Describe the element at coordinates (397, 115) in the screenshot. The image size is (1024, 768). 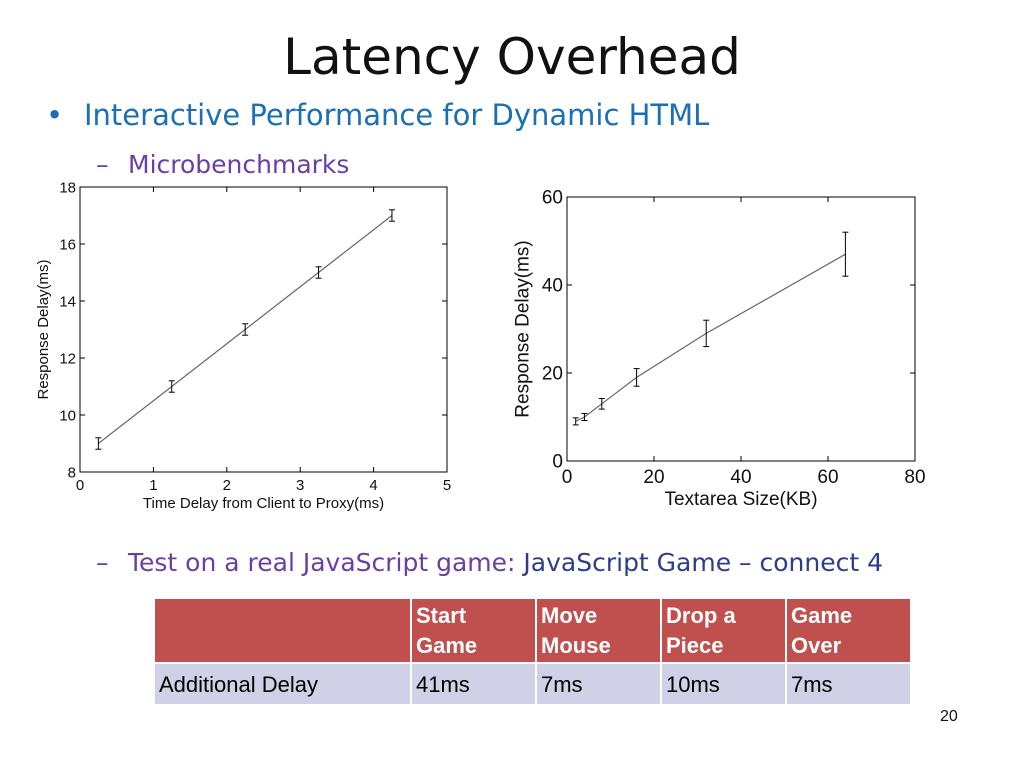
I see `bullet-text: Interactive Performance for Dynamic HTML` at that location.